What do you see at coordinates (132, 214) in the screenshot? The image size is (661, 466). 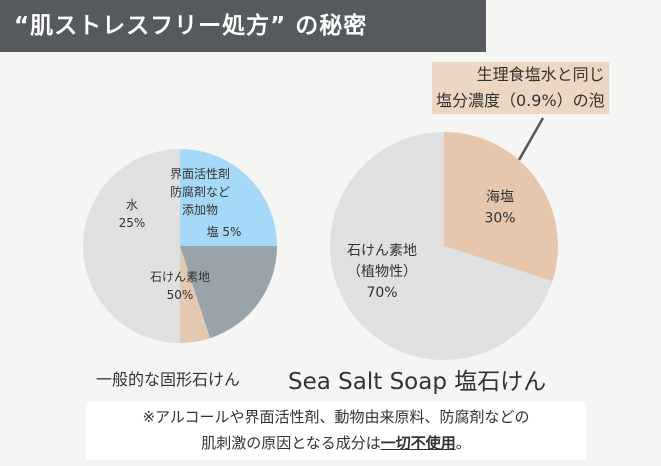 I see `pie0-label-0: 水 25%` at bounding box center [132, 214].